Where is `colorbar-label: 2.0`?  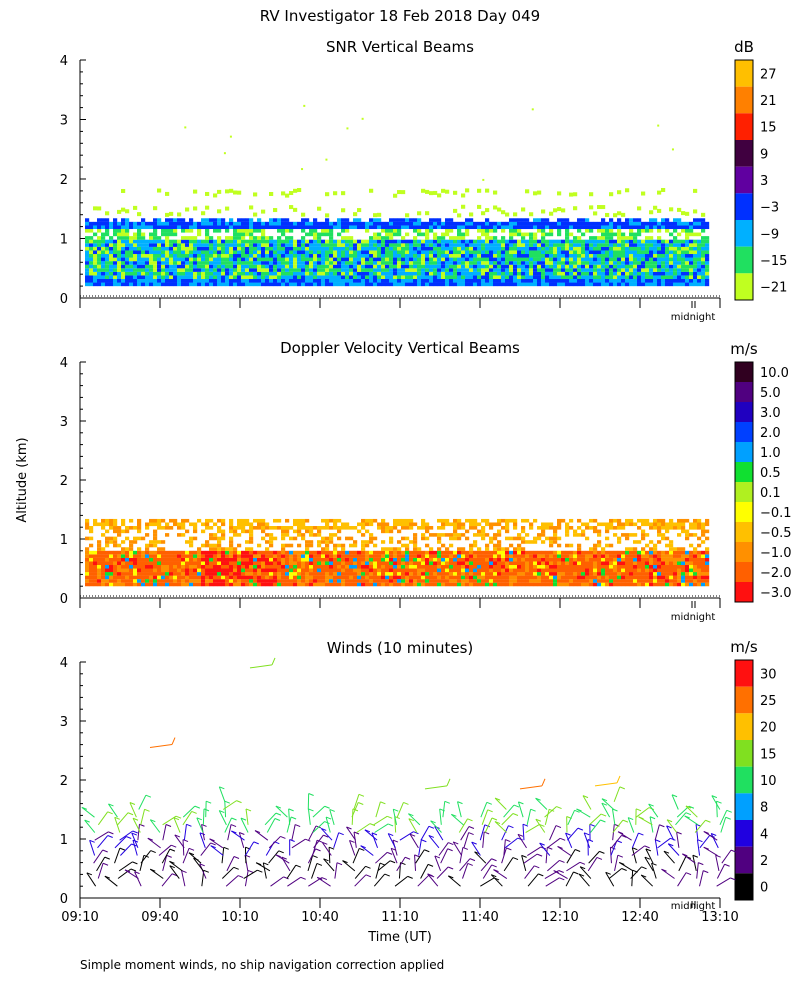 colorbar-label: 2.0 is located at coordinates (770, 433).